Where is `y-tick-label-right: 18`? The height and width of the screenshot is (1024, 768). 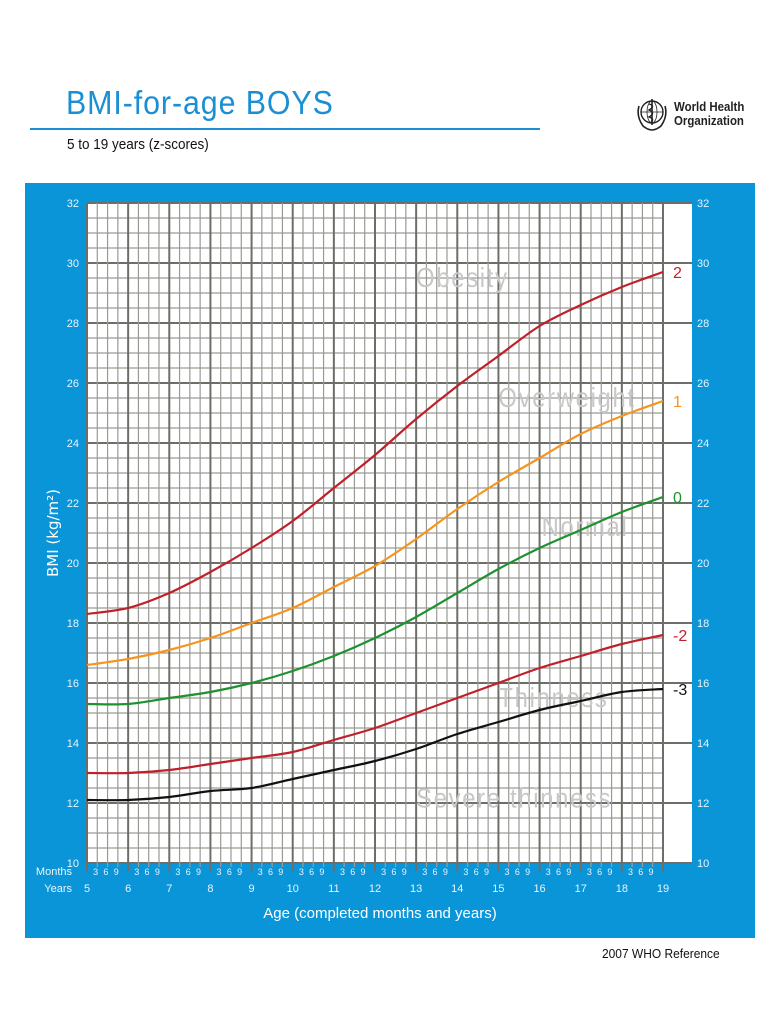
y-tick-label-right: 18 is located at coordinates (703, 624).